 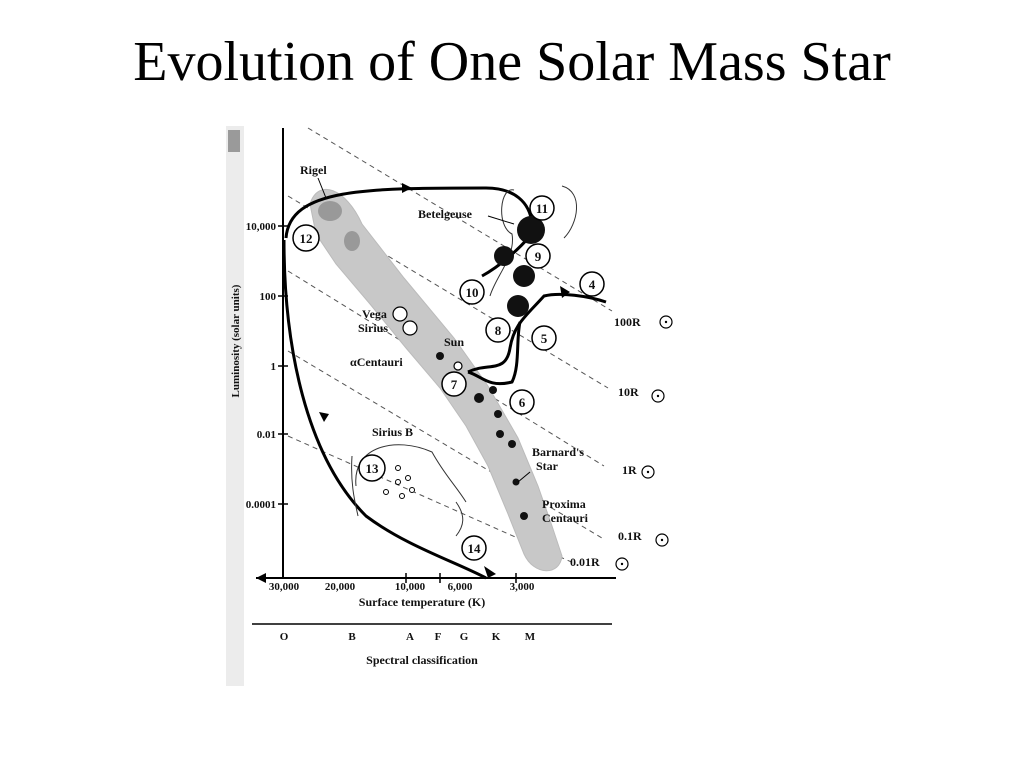 What do you see at coordinates (464, 637) in the screenshot?
I see `spectral-G: G` at bounding box center [464, 637].